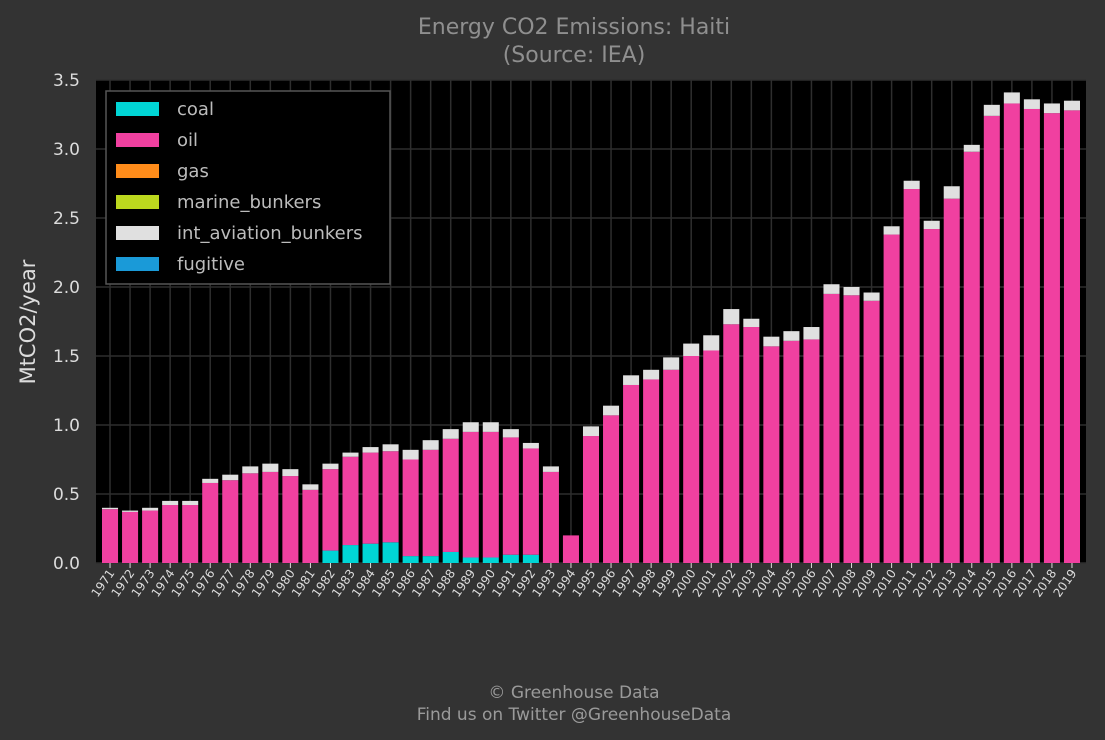  I want to click on bar-oil-1990, so click(490, 494).